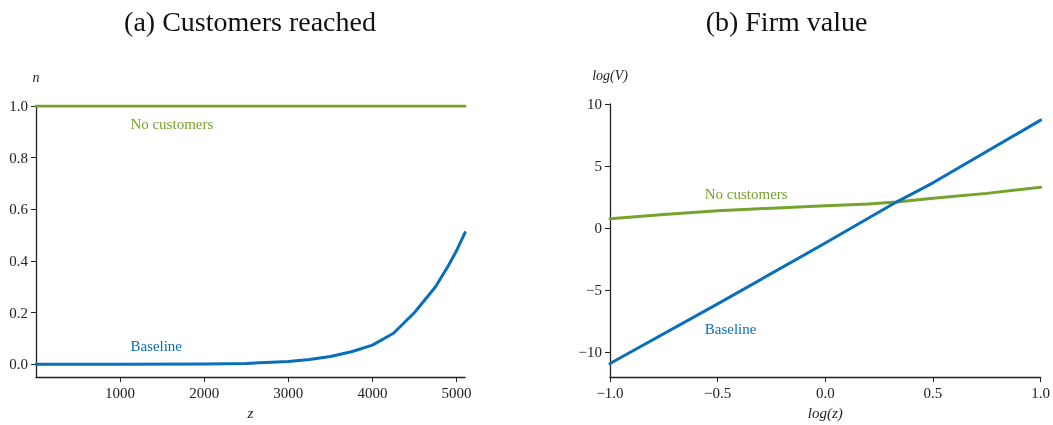 Image resolution: width=1053 pixels, height=425 pixels. I want to click on y-tick-label: −10, so click(590, 352).